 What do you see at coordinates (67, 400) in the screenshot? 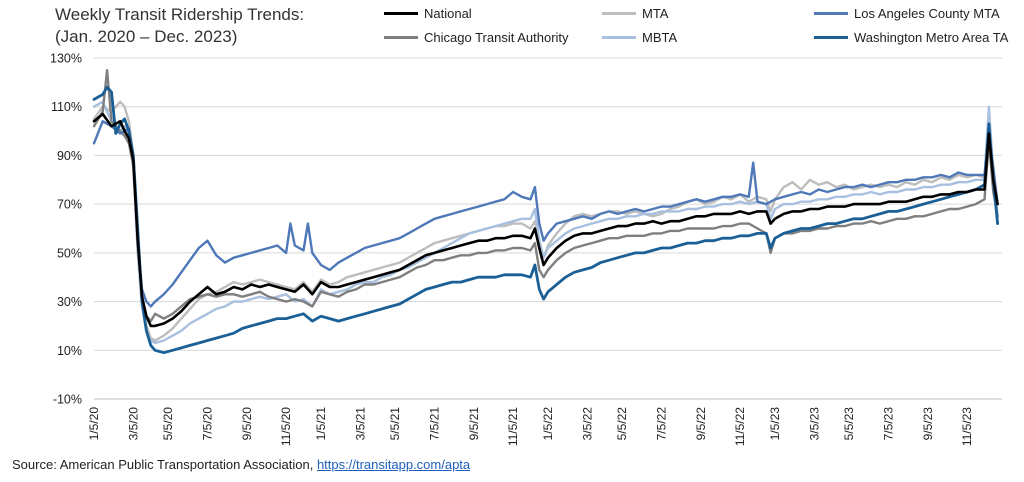
I see `y-tick-label: -10%` at bounding box center [67, 400].